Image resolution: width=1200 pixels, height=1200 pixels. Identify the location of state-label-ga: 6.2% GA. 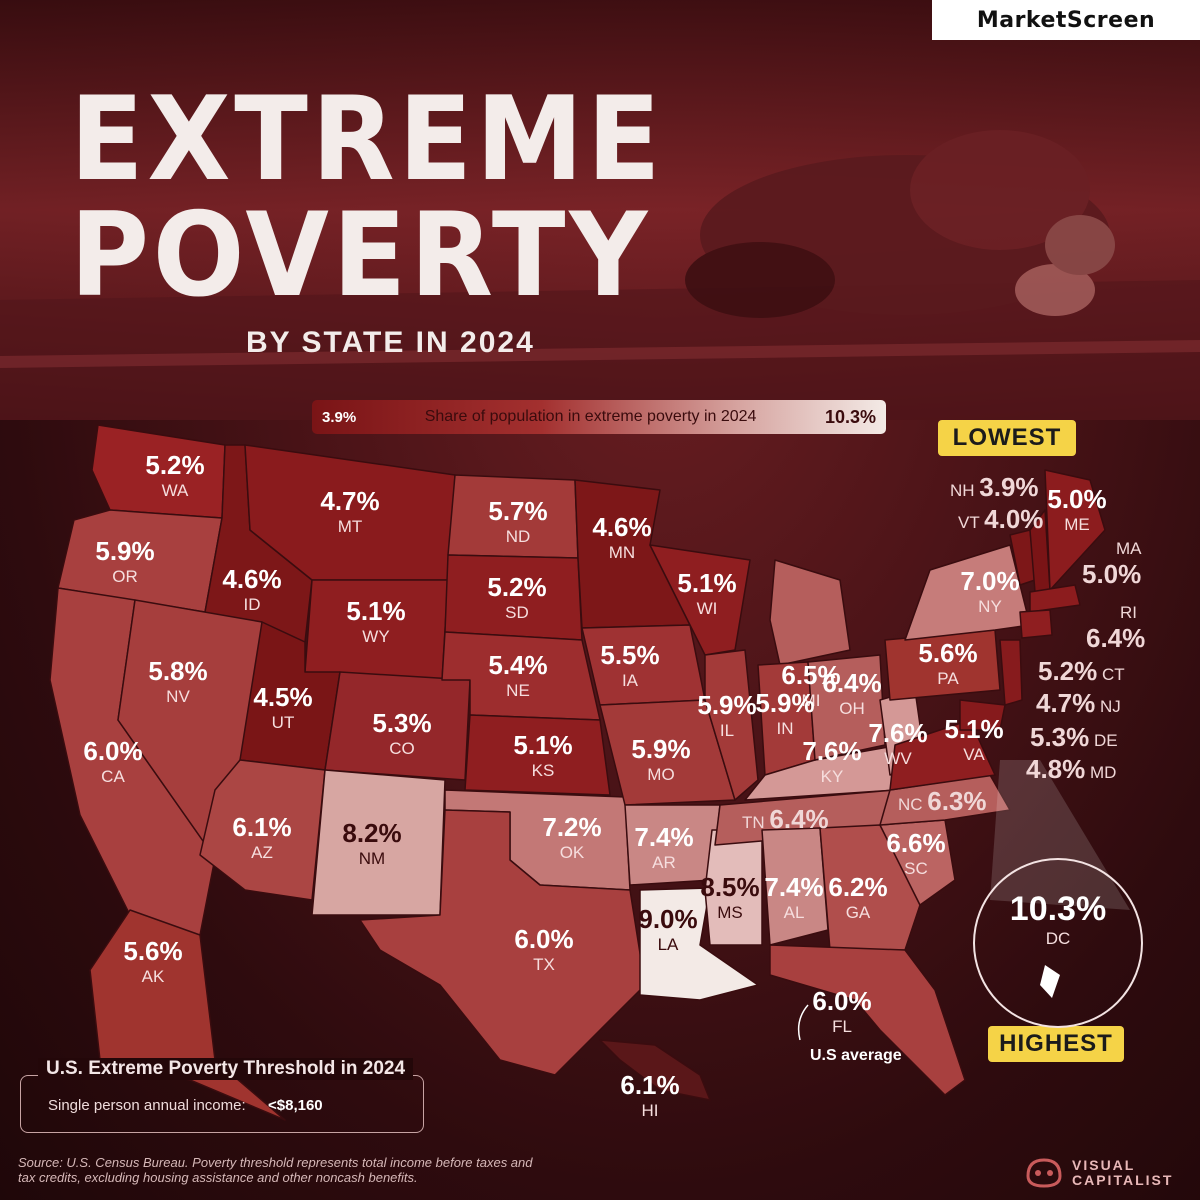
(857, 897).